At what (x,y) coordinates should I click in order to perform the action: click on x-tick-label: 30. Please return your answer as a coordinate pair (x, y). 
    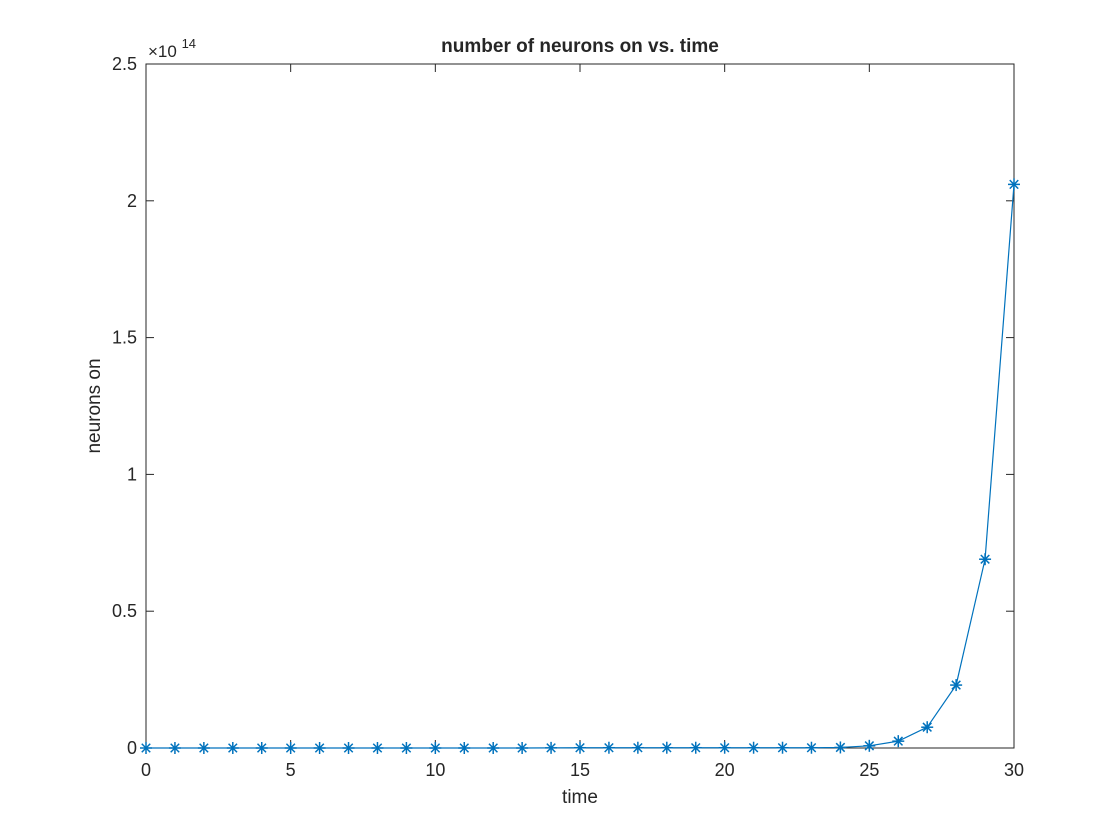
    Looking at the image, I should click on (1014, 770).